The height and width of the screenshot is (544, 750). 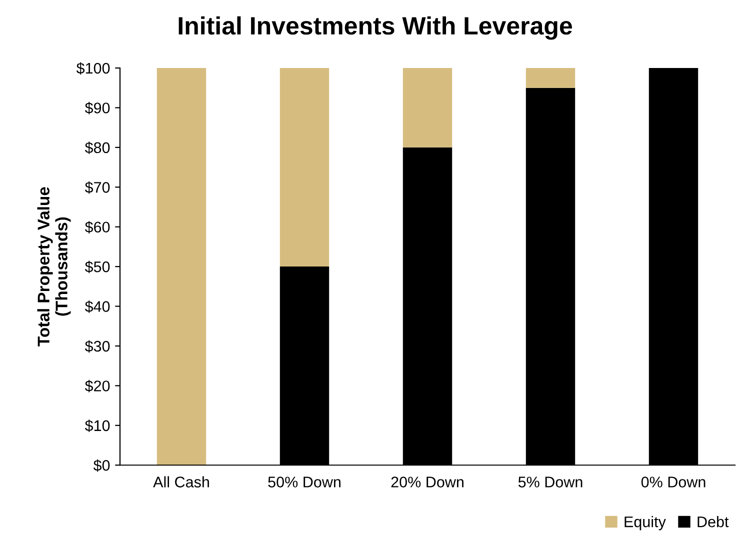 I want to click on chart-title: Initial Investments With Leverage, so click(x=375, y=28).